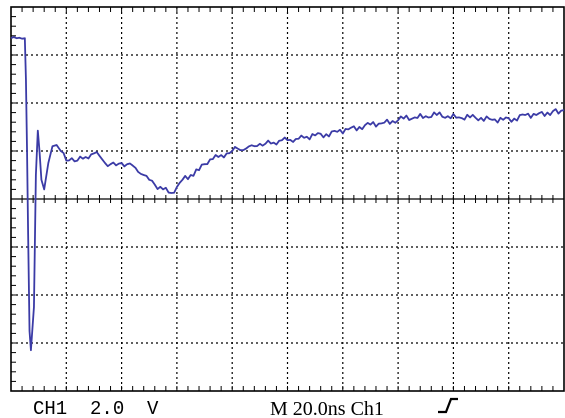 Image resolution: width=565 pixels, height=418 pixels. Describe the element at coordinates (448, 405) in the screenshot. I see `rising-edge-trigger-icon` at that location.